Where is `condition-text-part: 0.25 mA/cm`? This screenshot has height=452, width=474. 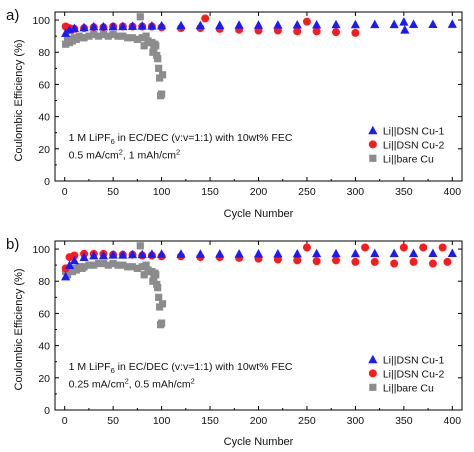 condition-text-part: 0.25 mA/cm is located at coordinates (97, 384).